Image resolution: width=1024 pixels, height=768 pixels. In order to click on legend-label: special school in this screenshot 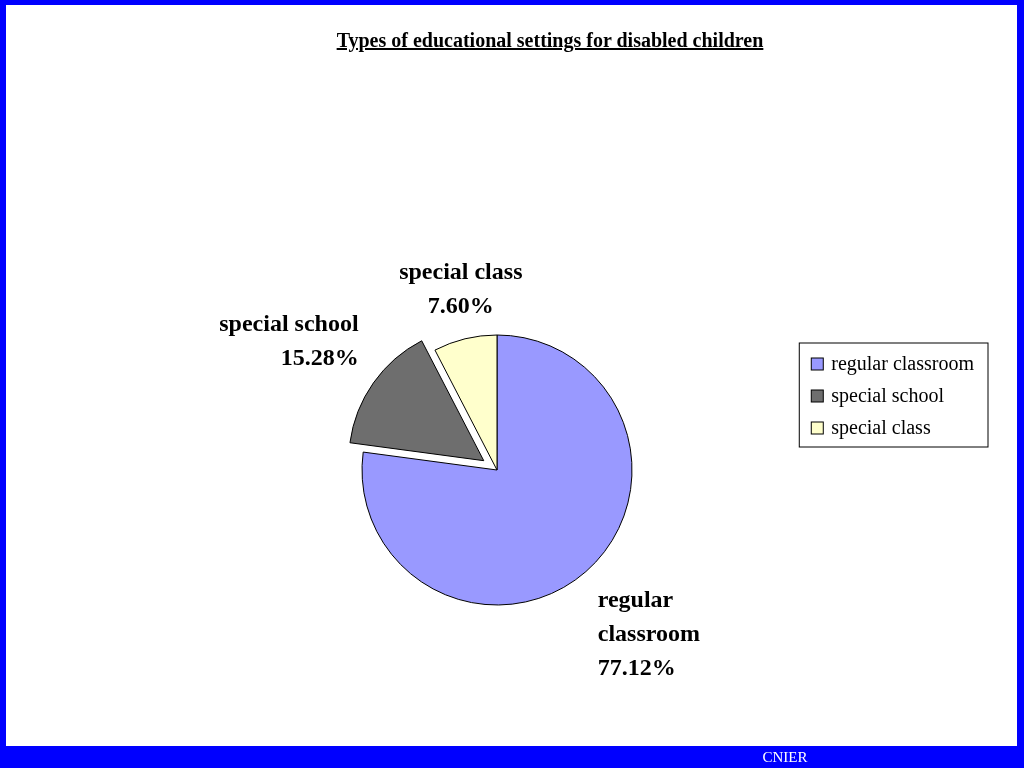, I will do `click(888, 395)`.